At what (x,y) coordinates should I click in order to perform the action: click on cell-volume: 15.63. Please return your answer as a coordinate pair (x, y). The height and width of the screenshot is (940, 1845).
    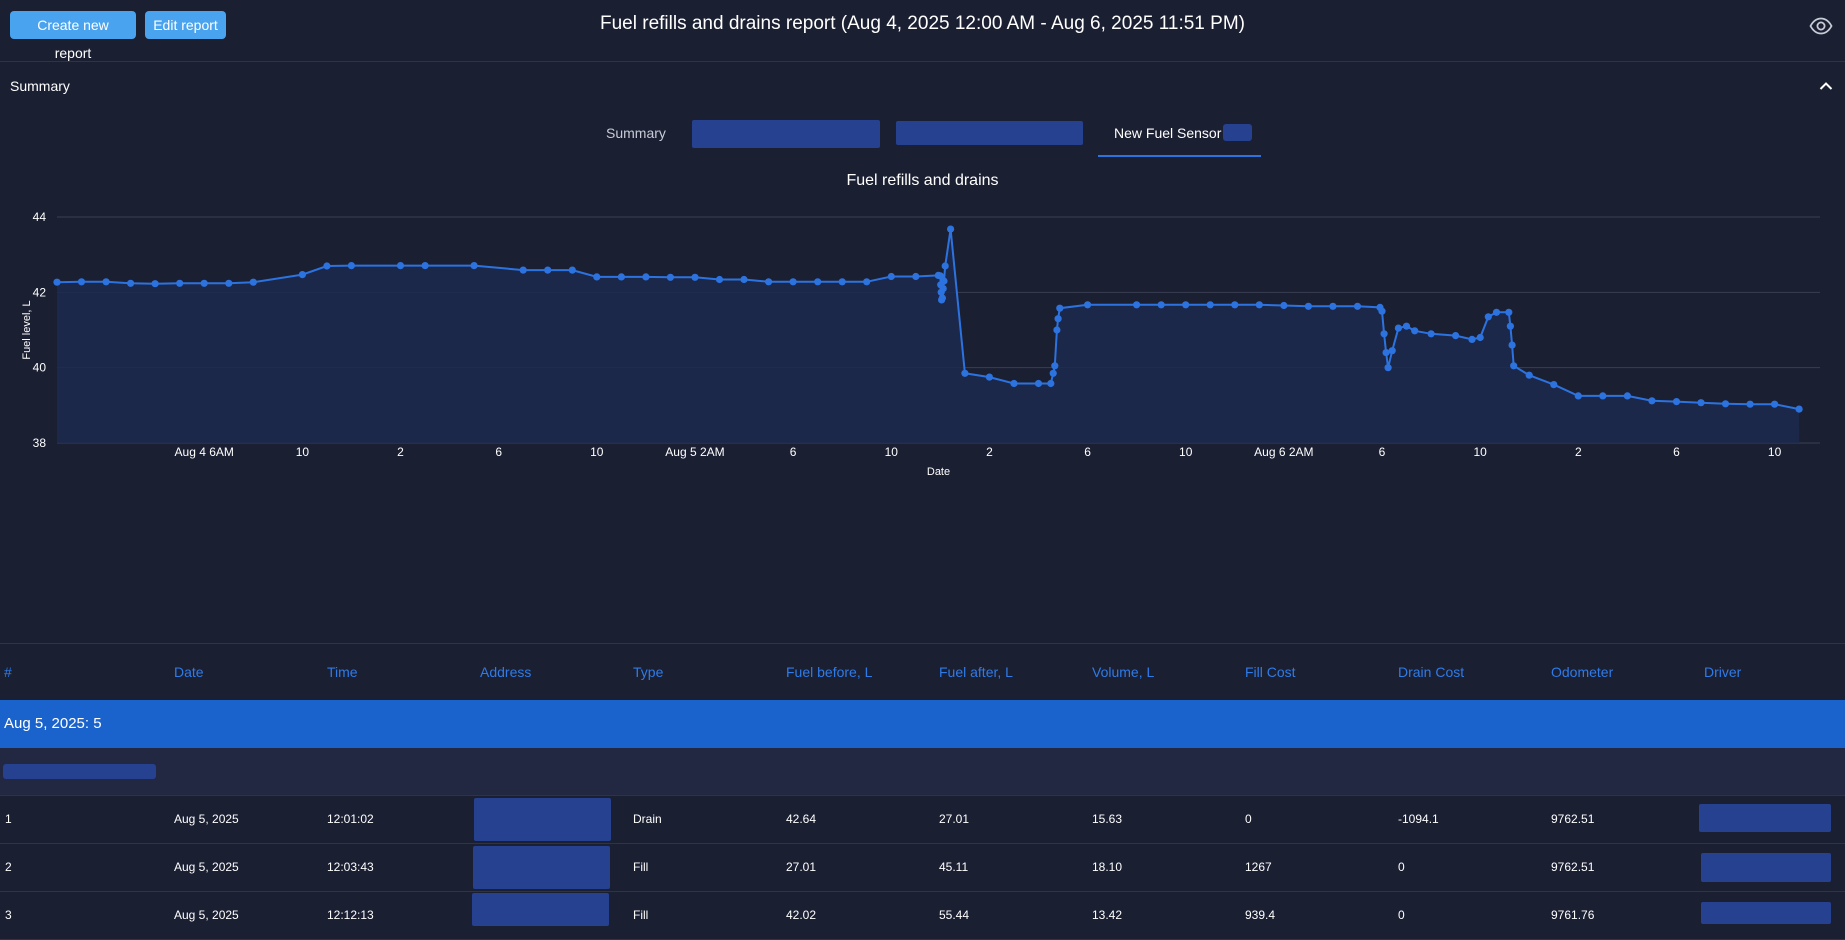
    Looking at the image, I should click on (1107, 819).